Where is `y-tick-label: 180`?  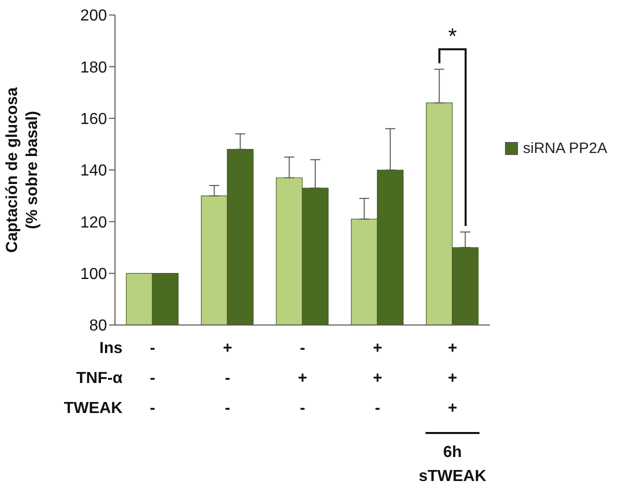 y-tick-label: 180 is located at coordinates (94, 67).